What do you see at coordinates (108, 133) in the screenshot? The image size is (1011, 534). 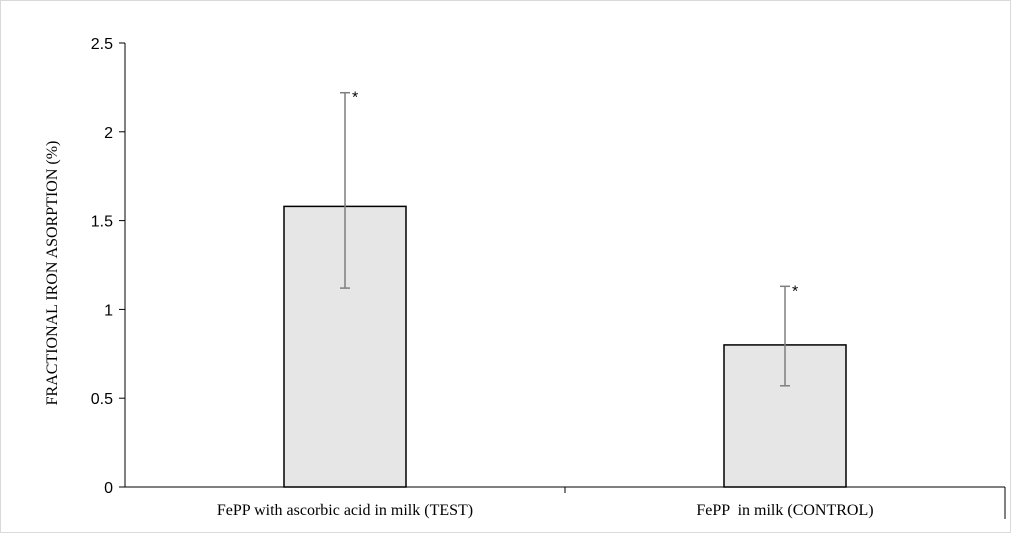 I see `y-tick-label: 2` at bounding box center [108, 133].